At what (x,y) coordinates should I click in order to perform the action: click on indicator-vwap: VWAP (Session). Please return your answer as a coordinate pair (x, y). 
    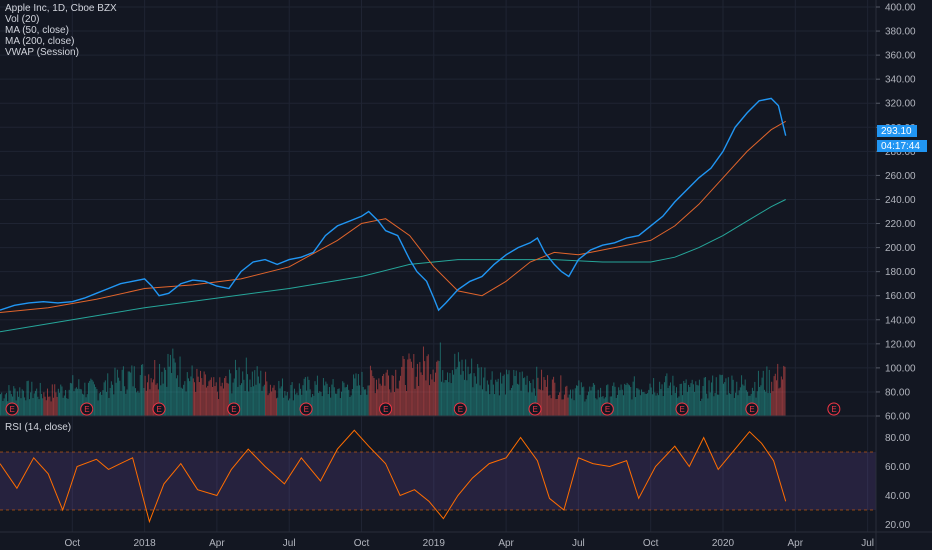
    Looking at the image, I should click on (42, 52).